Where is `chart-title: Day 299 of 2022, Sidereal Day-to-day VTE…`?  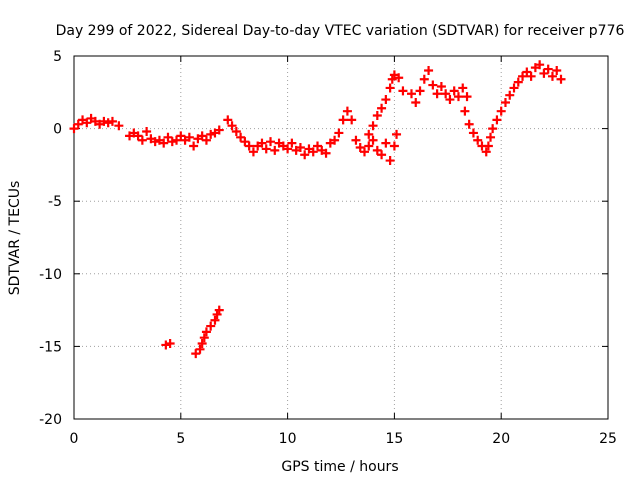
chart-title: Day 299 of 2022, Sidereal Day-to-day VTE… is located at coordinates (340, 31).